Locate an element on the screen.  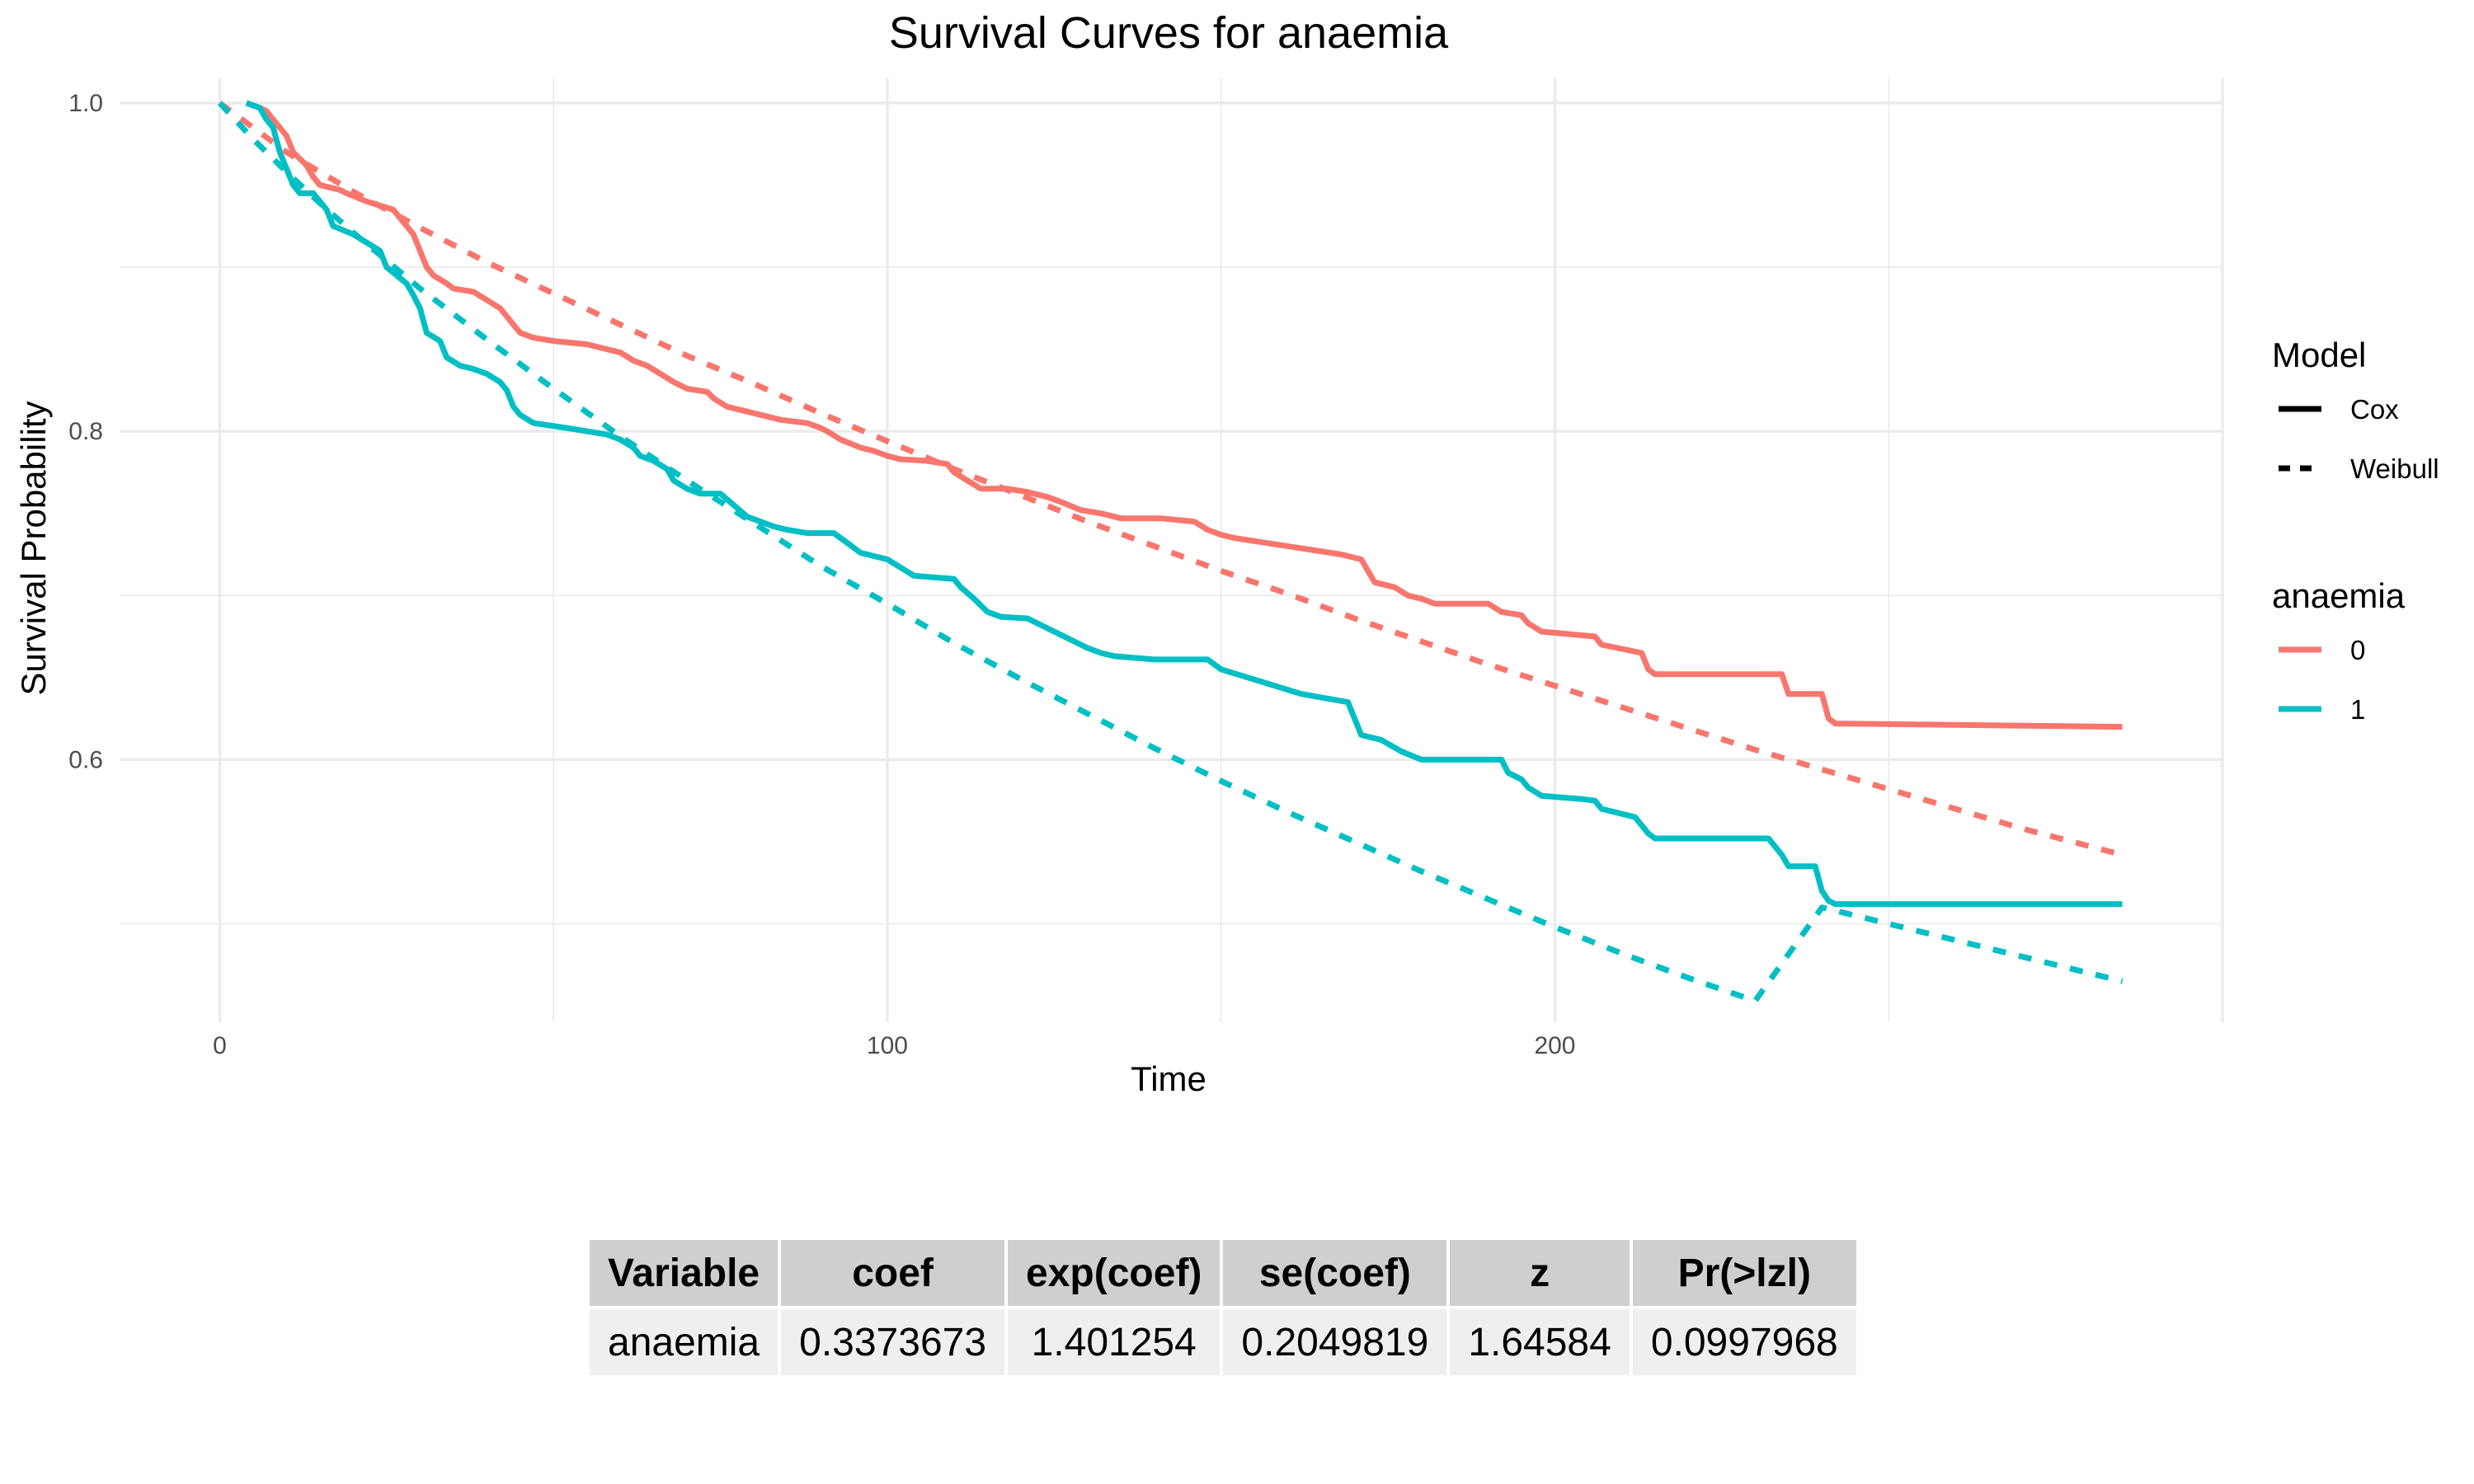
y-tick-label: 0.8 is located at coordinates (85, 431).